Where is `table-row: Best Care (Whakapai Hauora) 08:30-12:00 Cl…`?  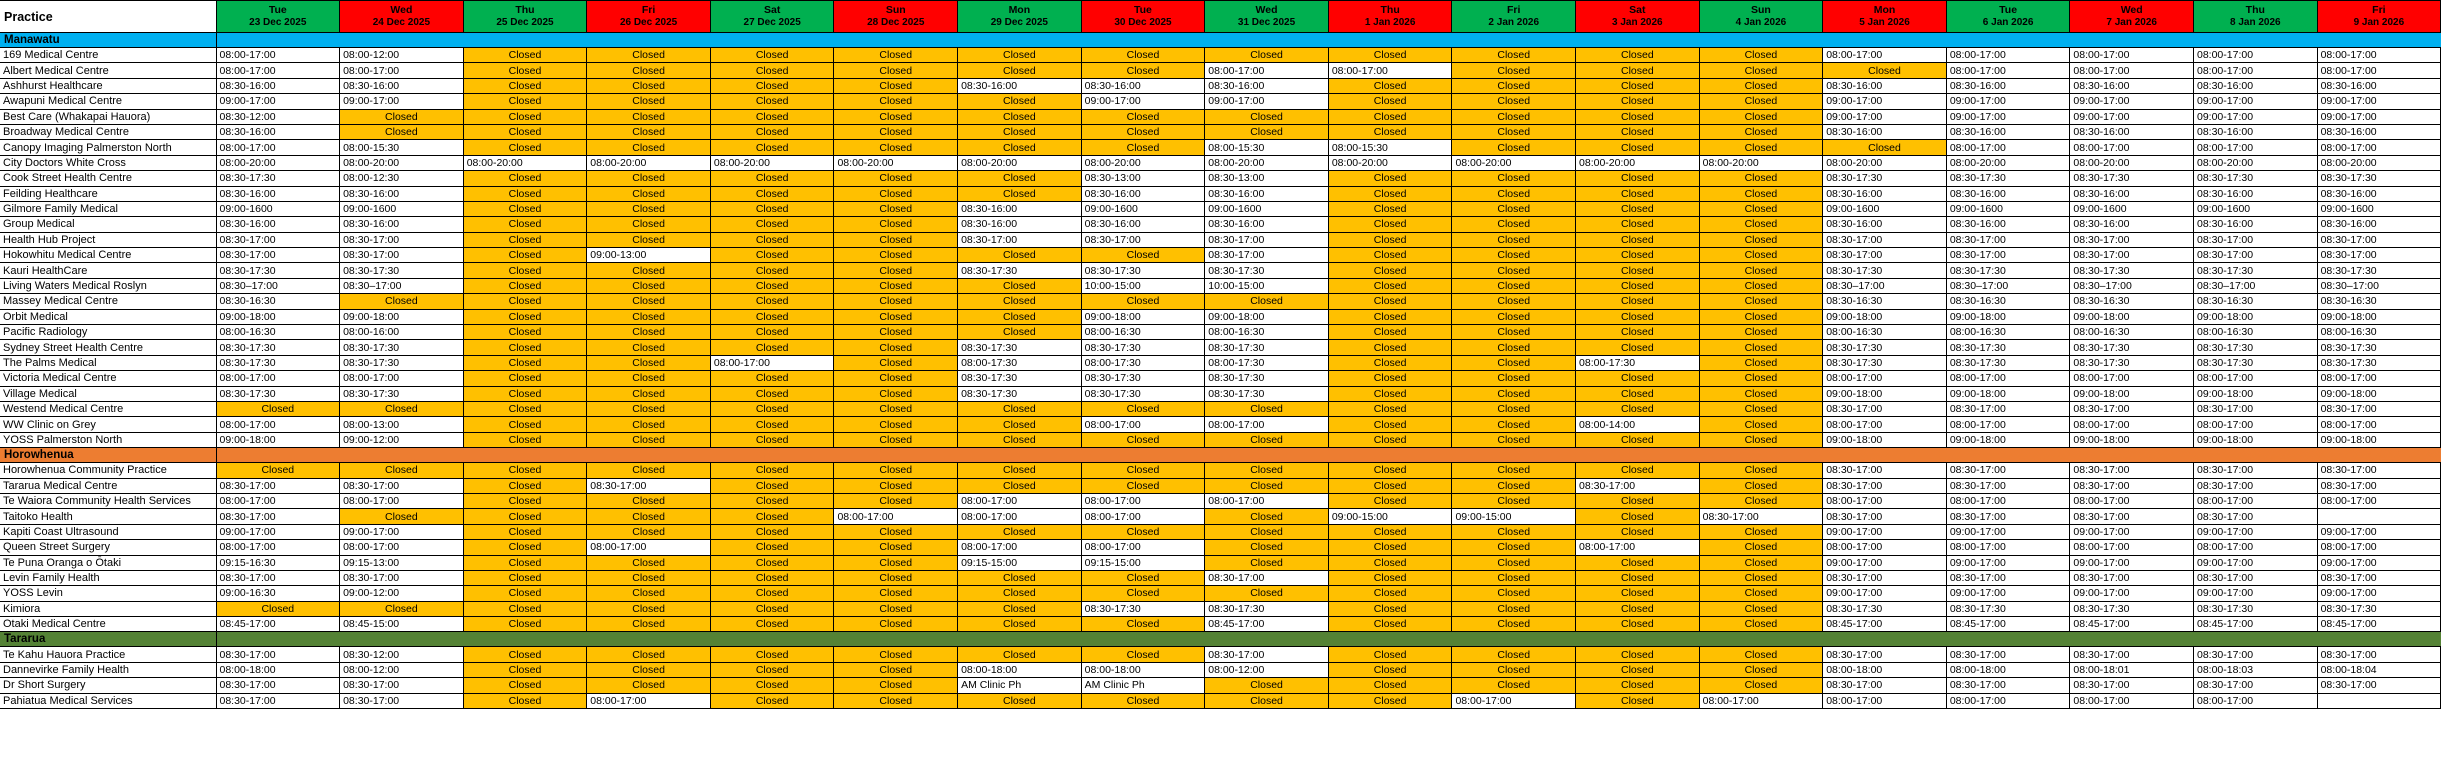
table-row: Best Care (Whakapai Hauora) 08:30-12:00 Cl… is located at coordinates (1220, 116).